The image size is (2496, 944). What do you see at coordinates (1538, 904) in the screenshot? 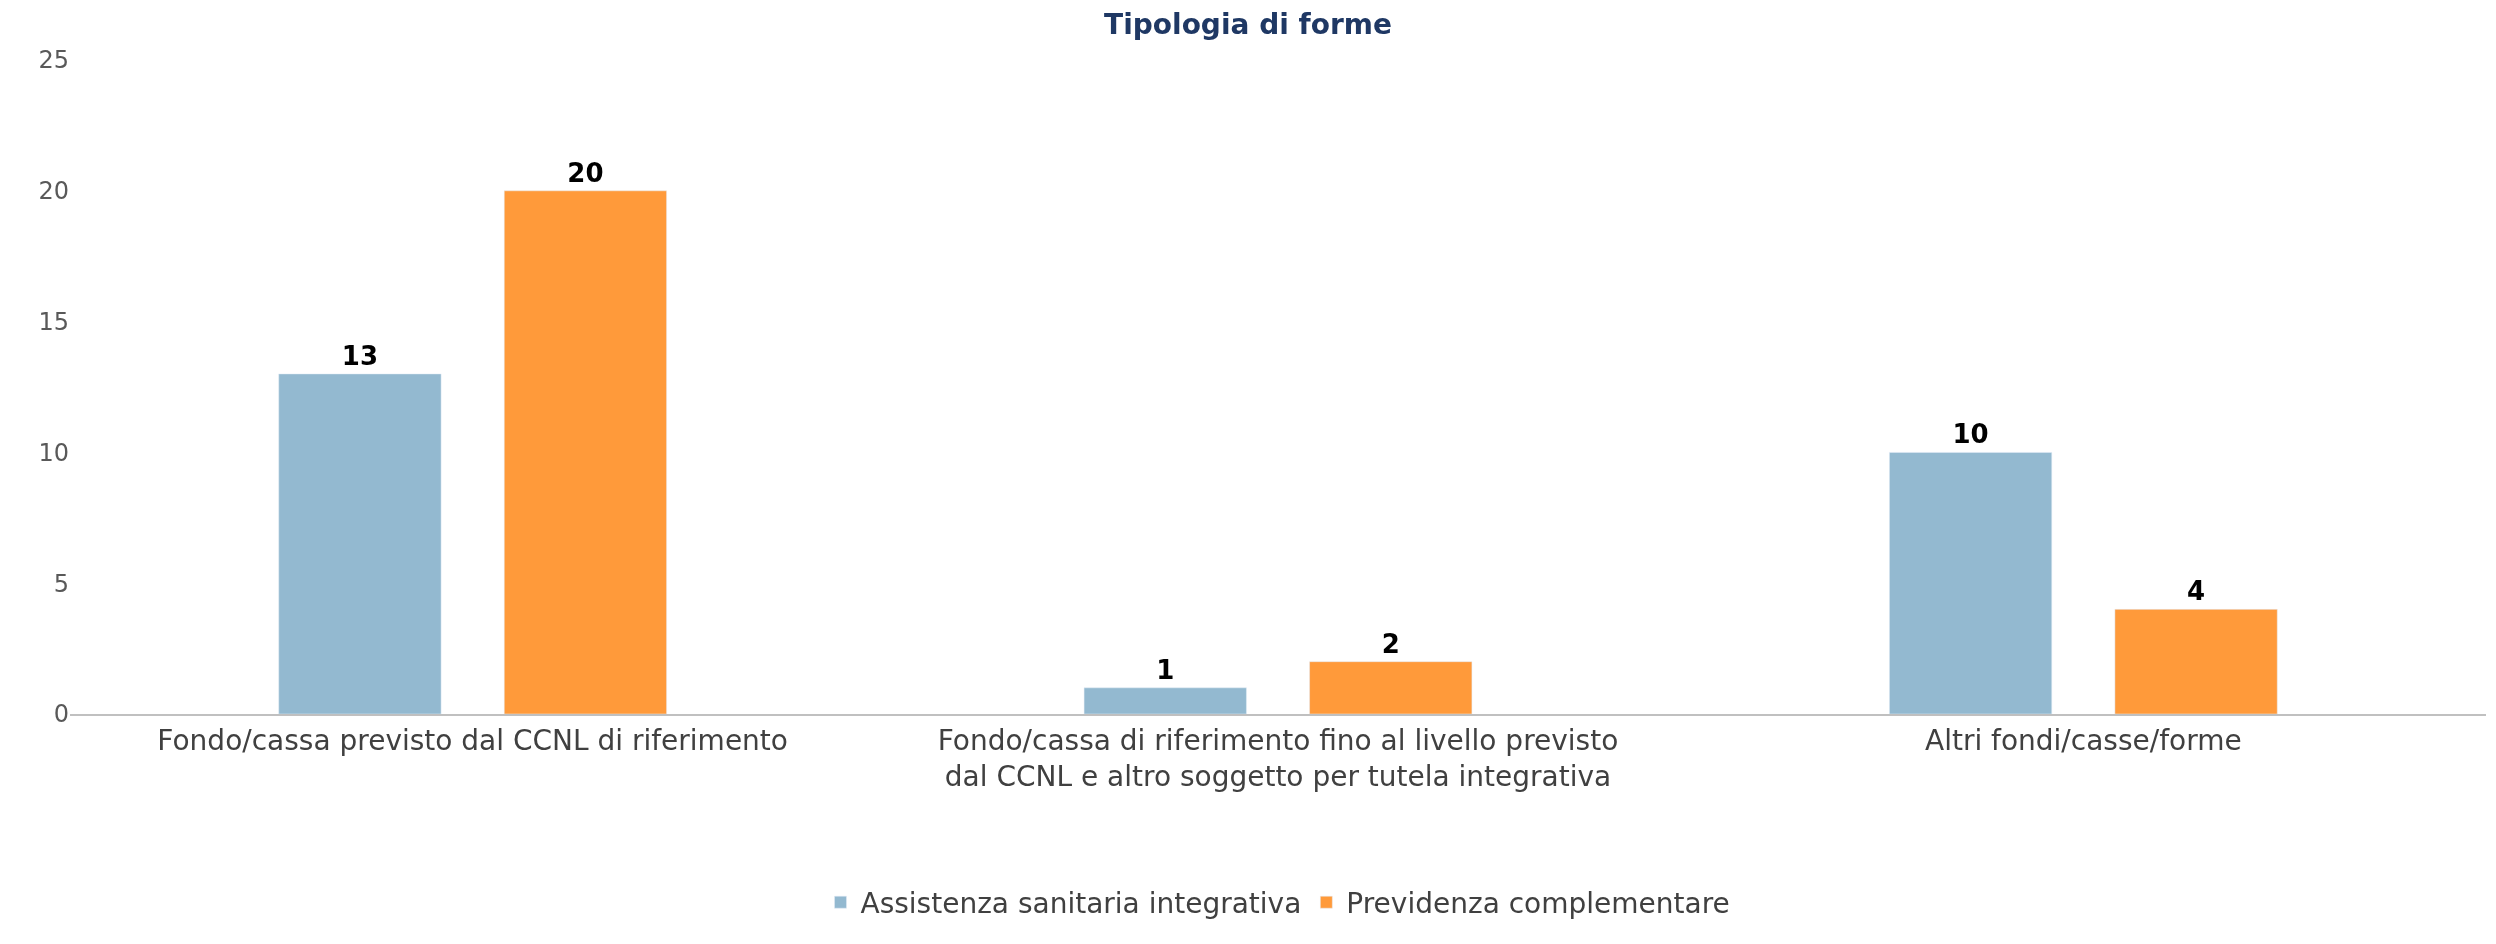
I see `legend-label: Previdenza complementare` at bounding box center [1538, 904].